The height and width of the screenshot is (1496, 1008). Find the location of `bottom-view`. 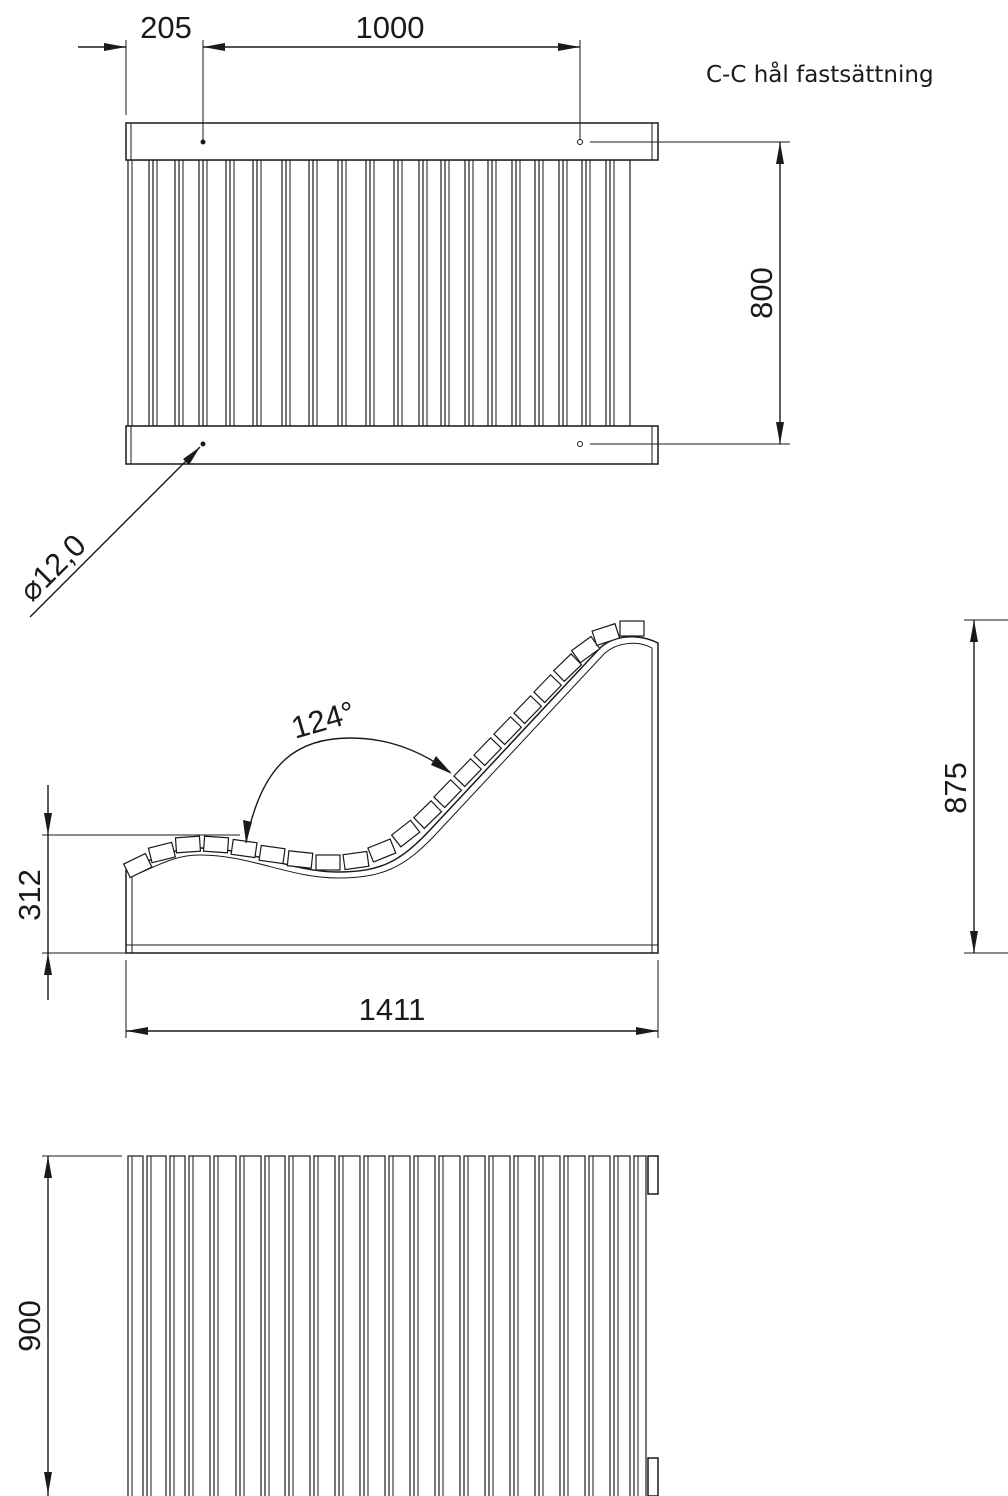

bottom-view is located at coordinates (393, 1325).